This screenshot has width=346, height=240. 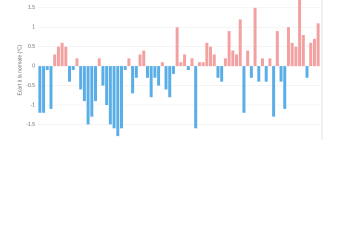 I want to click on y-tick-label: -1, so click(x=33, y=105).